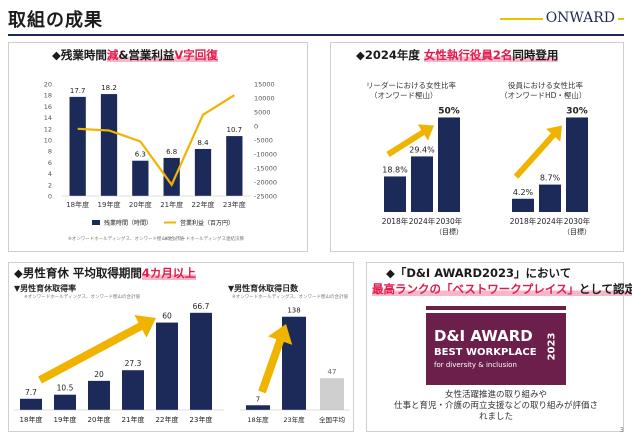 The height and width of the screenshot is (436, 632). What do you see at coordinates (545, 85) in the screenshot?
I see `panel2-right-caption1: 役員における女性比率` at bounding box center [545, 85].